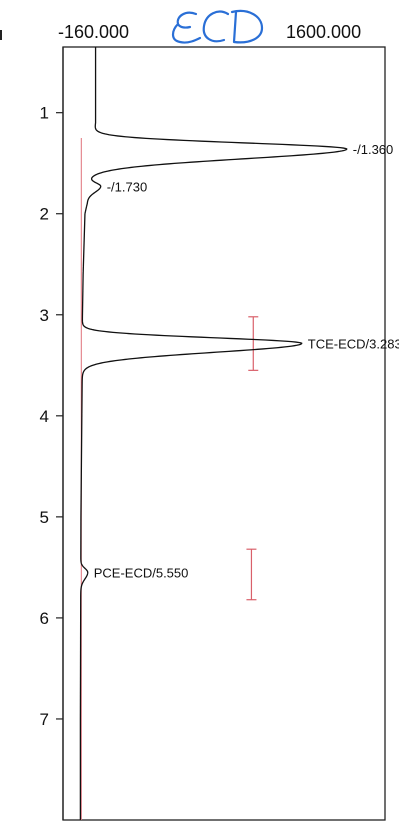  I want to click on peak-label: -/1.360, so click(373, 149).